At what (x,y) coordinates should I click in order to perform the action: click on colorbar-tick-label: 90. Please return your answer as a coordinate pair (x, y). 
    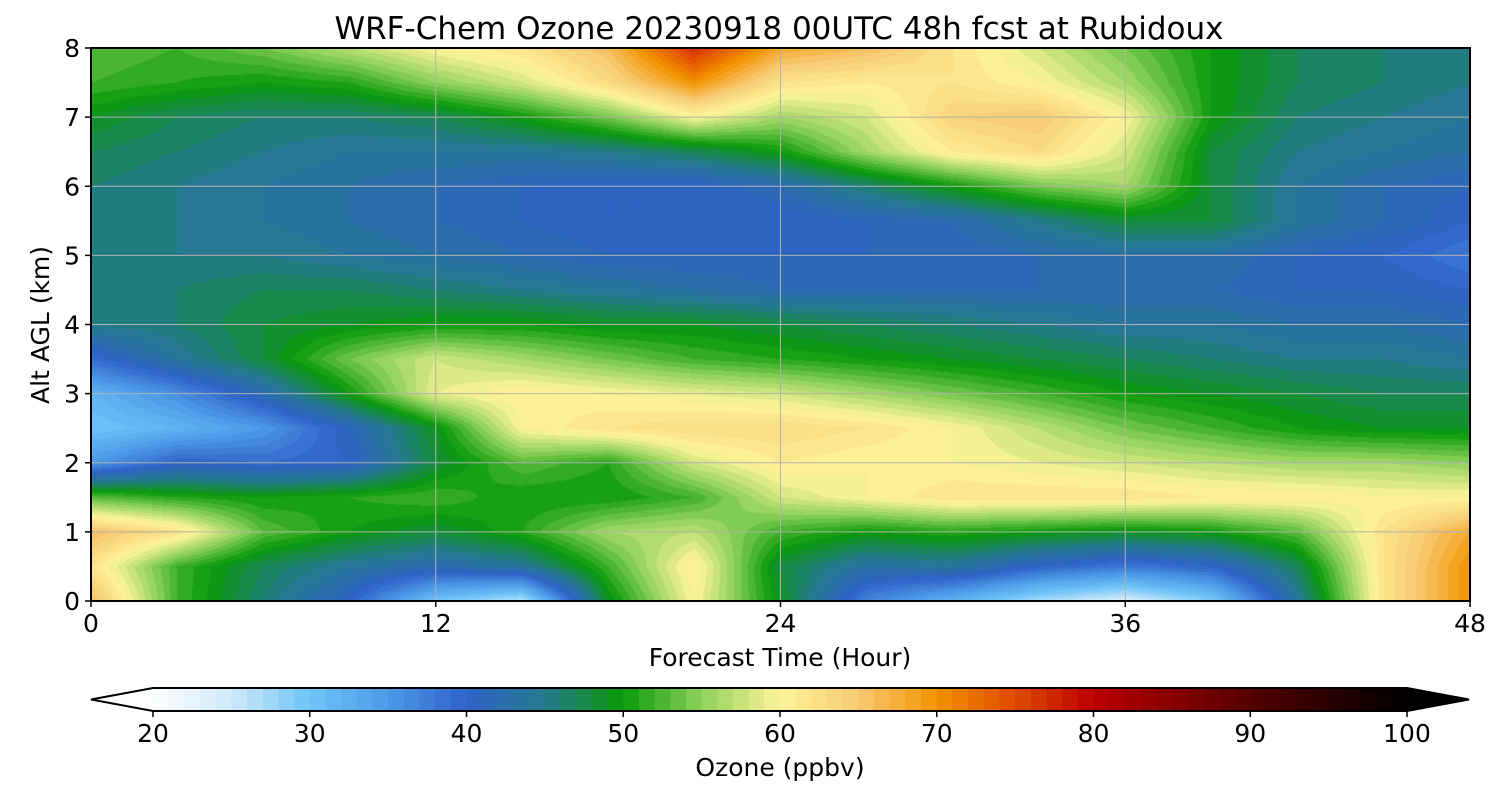
    Looking at the image, I should click on (1250, 733).